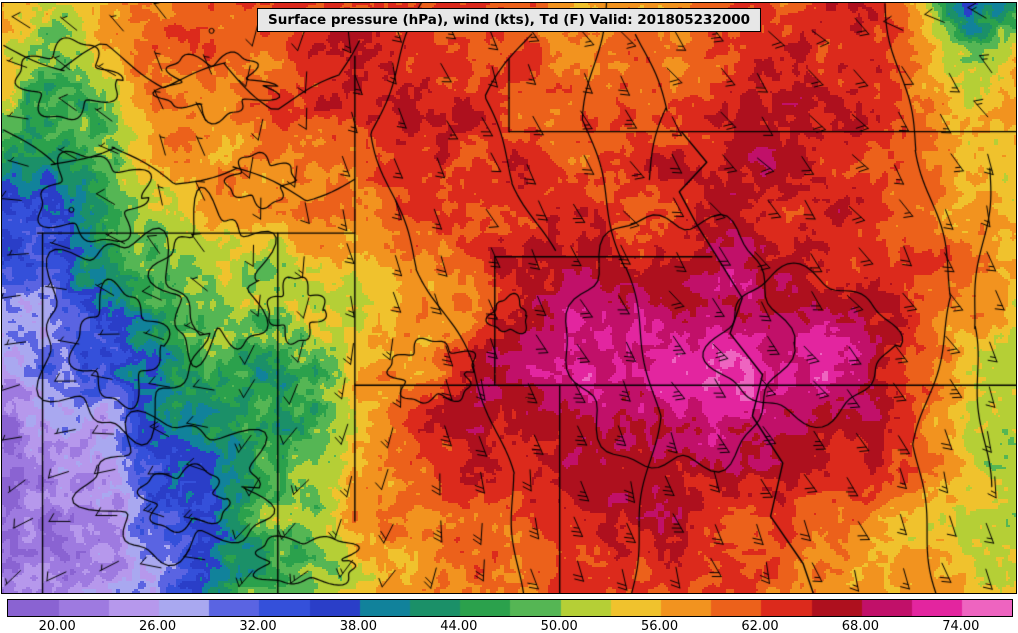  Describe the element at coordinates (57, 626) in the screenshot. I see `colorbar-tick-label: 20.00` at that location.